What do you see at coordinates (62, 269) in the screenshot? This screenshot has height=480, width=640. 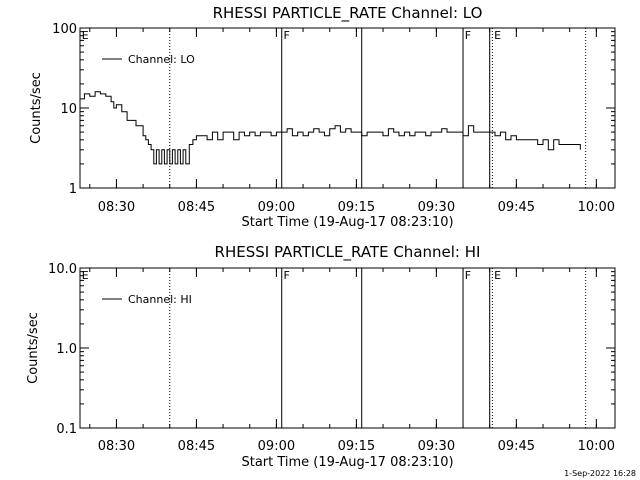 I see `y-tick-label: 10.0` at bounding box center [62, 269].